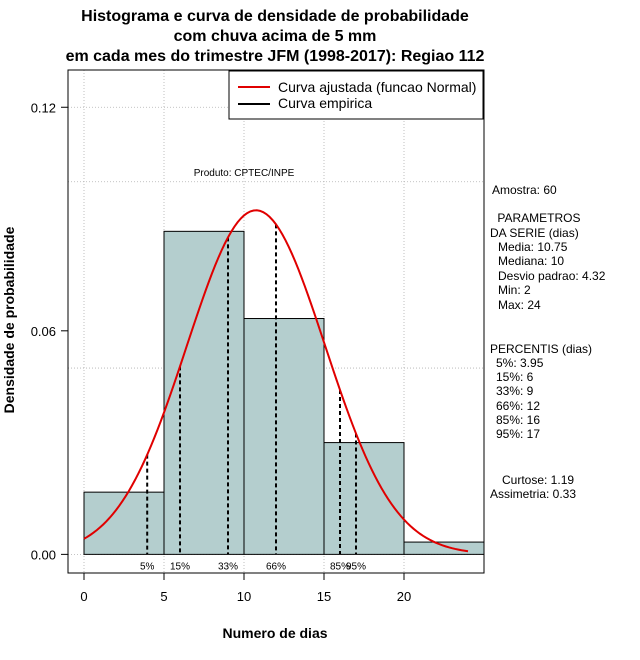  Describe the element at coordinates (404, 596) in the screenshot. I see `x-tick-label-4: 20` at that location.